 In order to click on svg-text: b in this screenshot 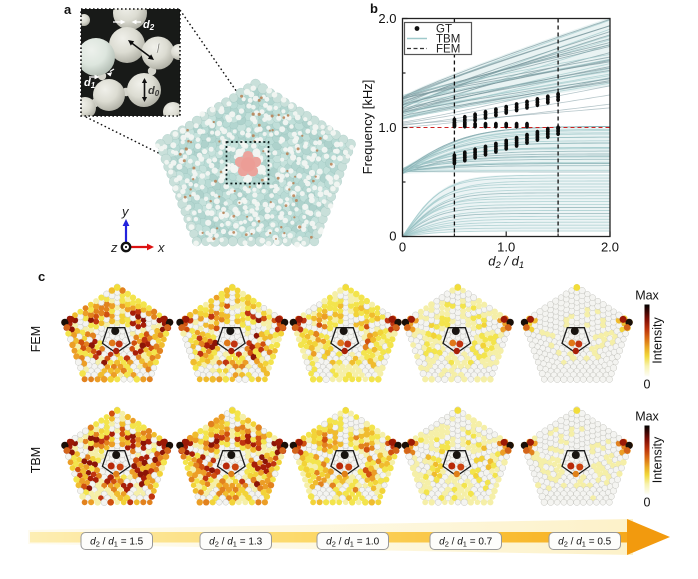, I will do `click(374, 8)`.